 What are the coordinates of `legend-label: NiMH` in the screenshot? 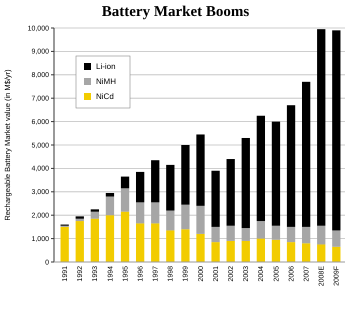 It's located at (106, 81).